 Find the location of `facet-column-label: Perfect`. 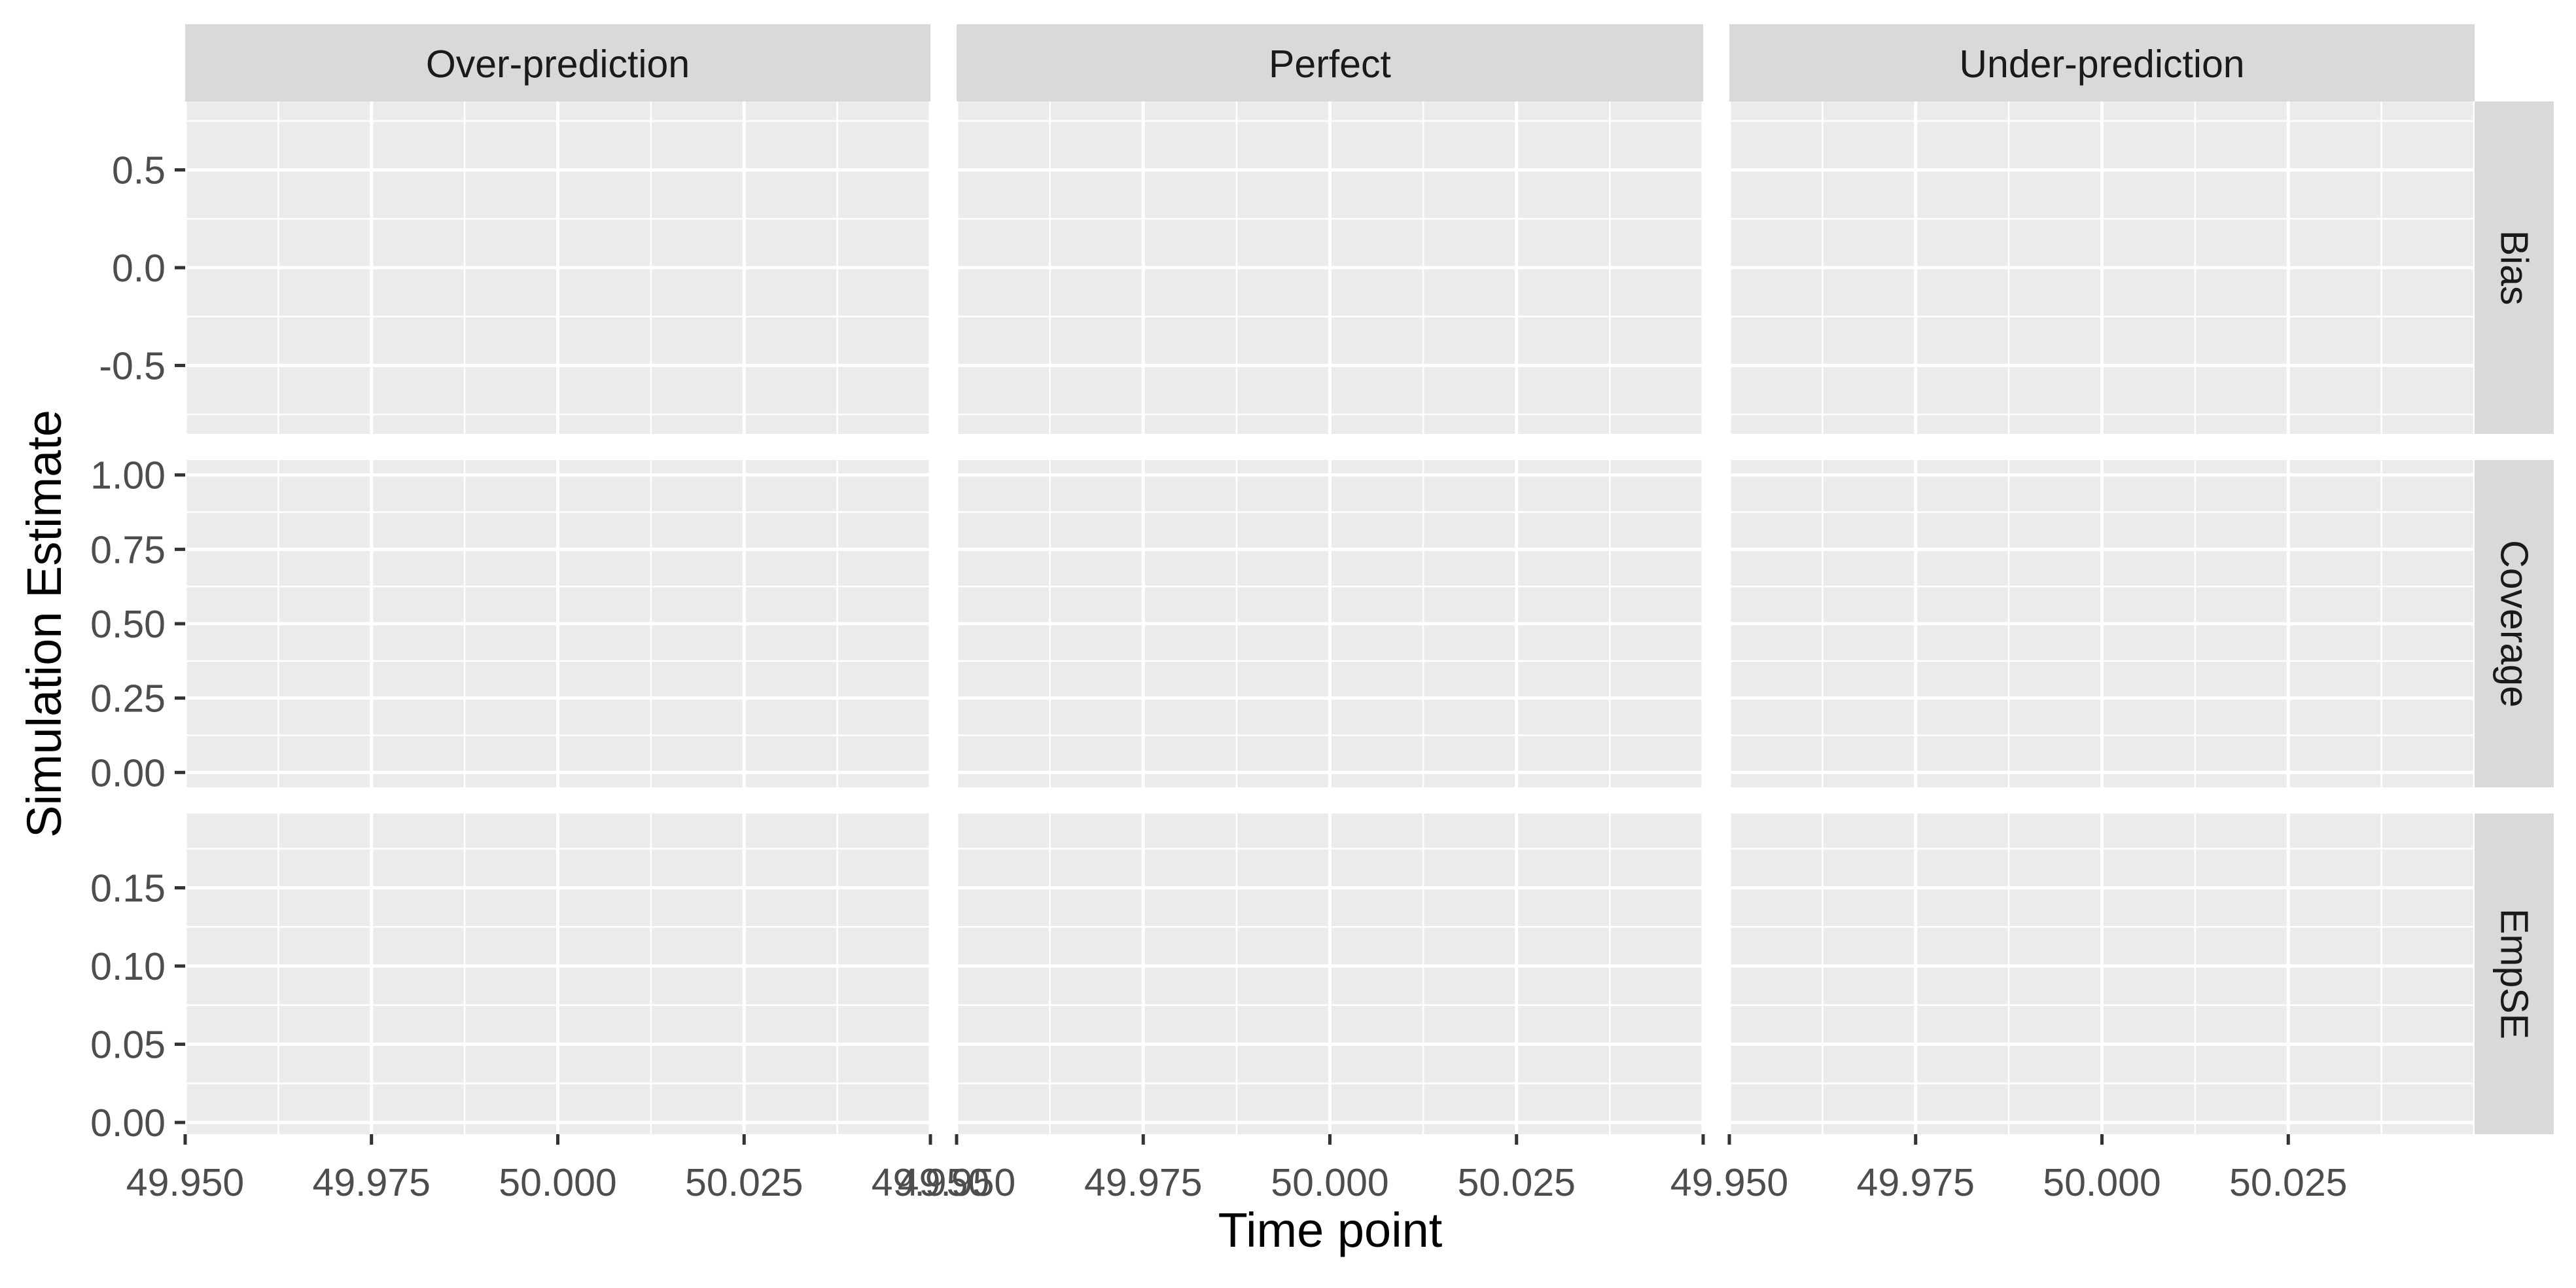

facet-column-label: Perfect is located at coordinates (1330, 64).